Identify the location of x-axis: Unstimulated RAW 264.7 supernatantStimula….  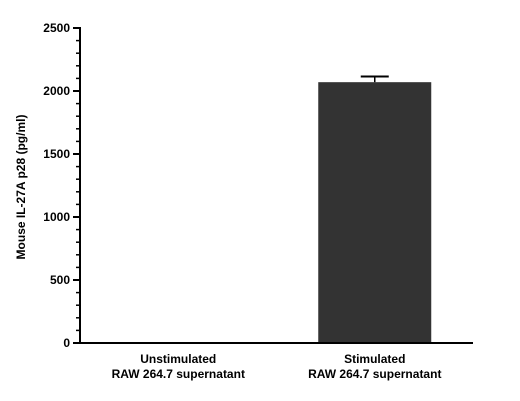
(276, 361).